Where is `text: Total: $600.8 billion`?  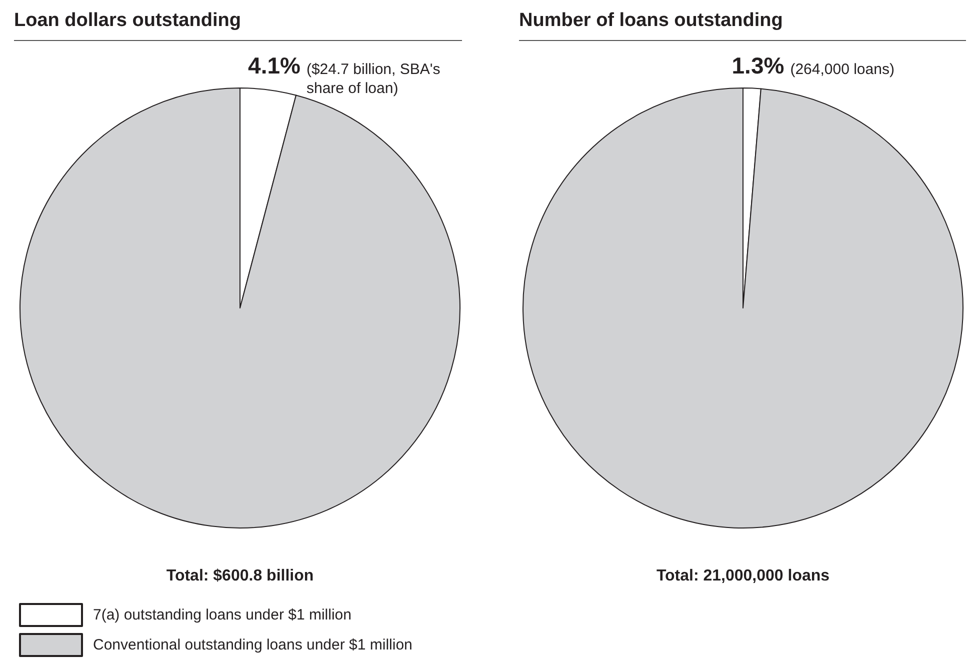 text: Total: $600.8 billion is located at coordinates (240, 576).